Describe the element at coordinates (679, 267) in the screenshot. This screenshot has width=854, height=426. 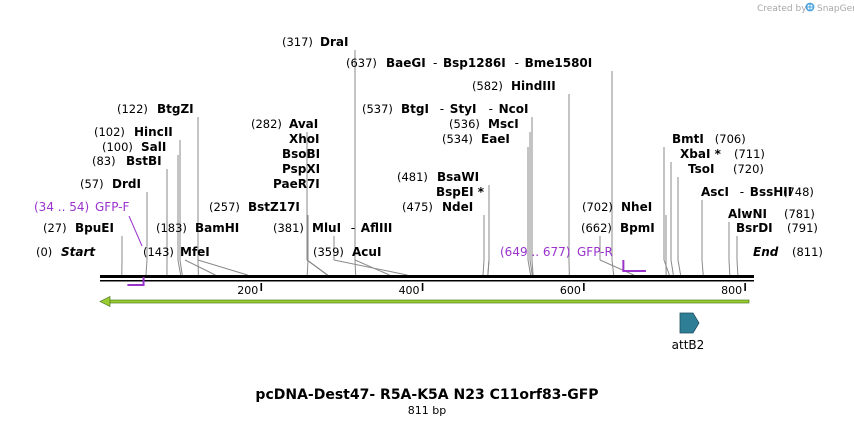
I see `leader-foot-tsoi` at that location.